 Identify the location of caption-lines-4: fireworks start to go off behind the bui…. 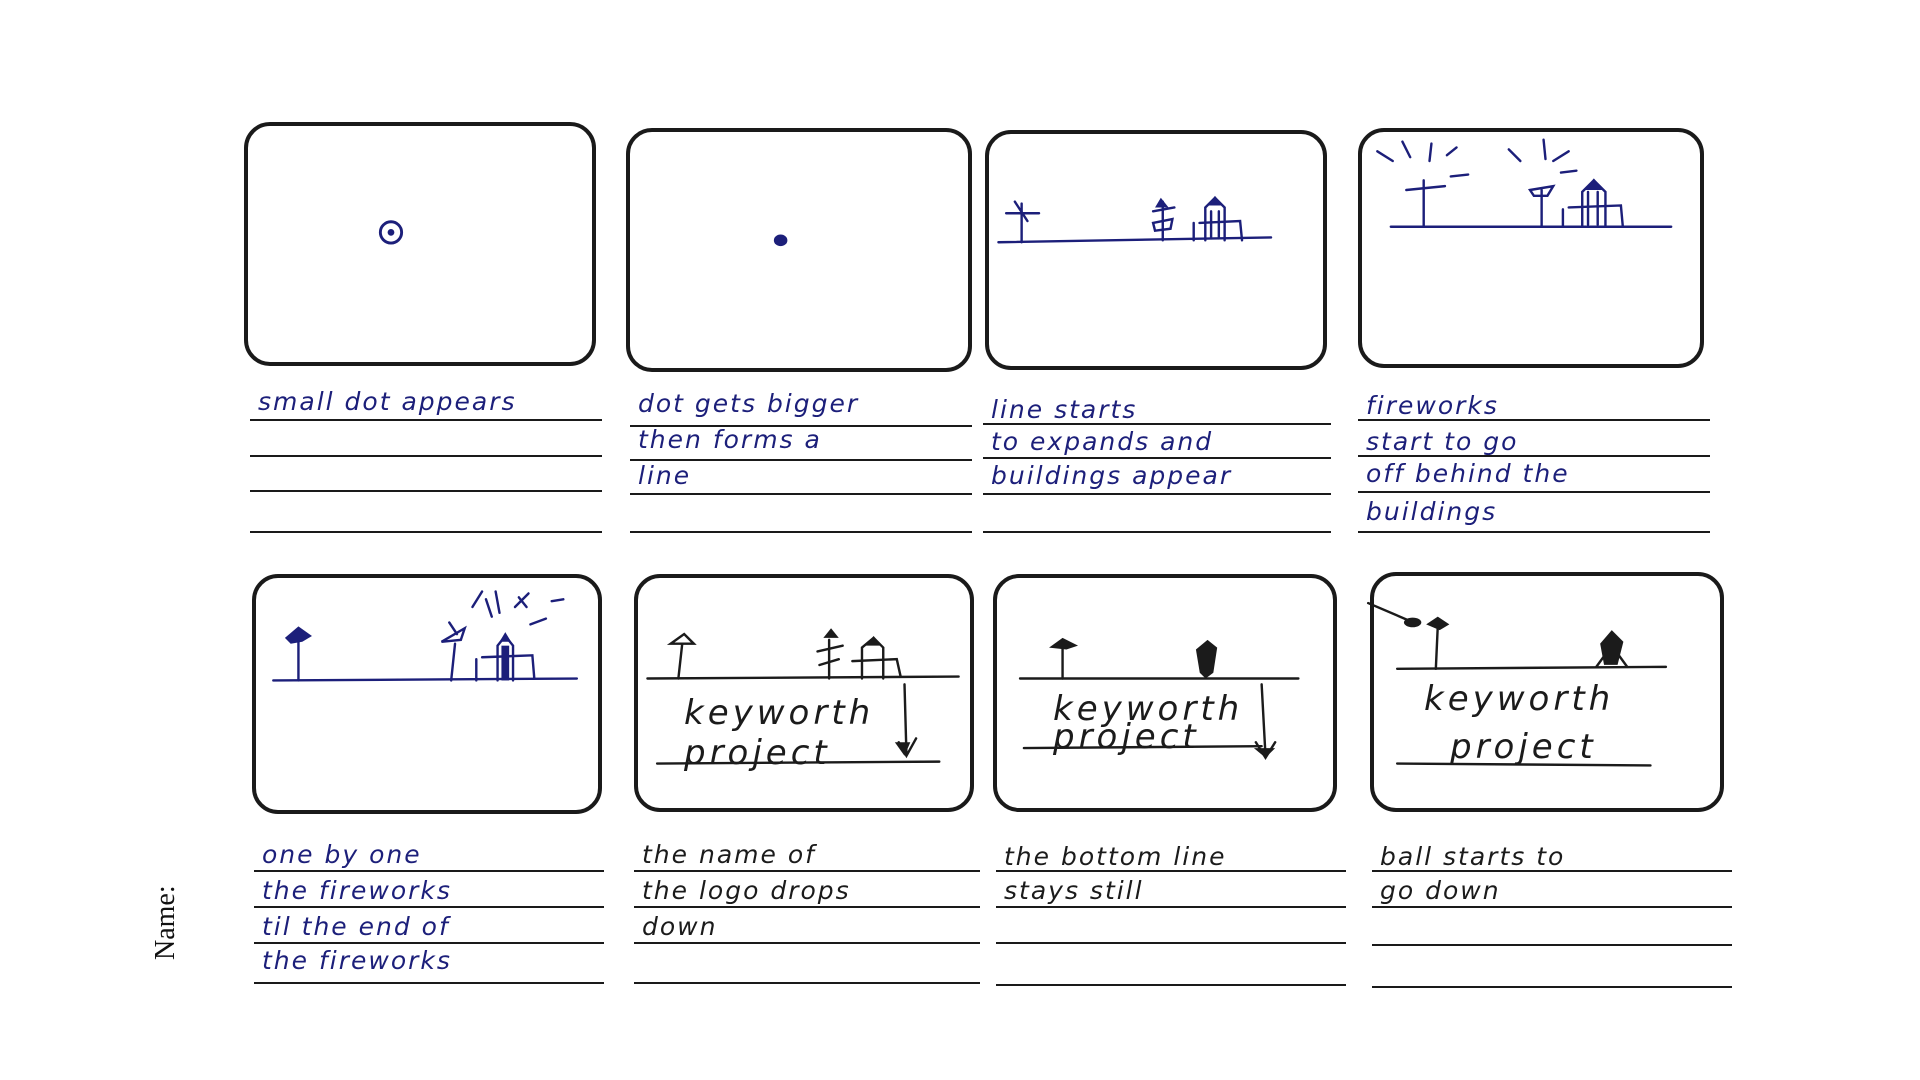
(1534, 459).